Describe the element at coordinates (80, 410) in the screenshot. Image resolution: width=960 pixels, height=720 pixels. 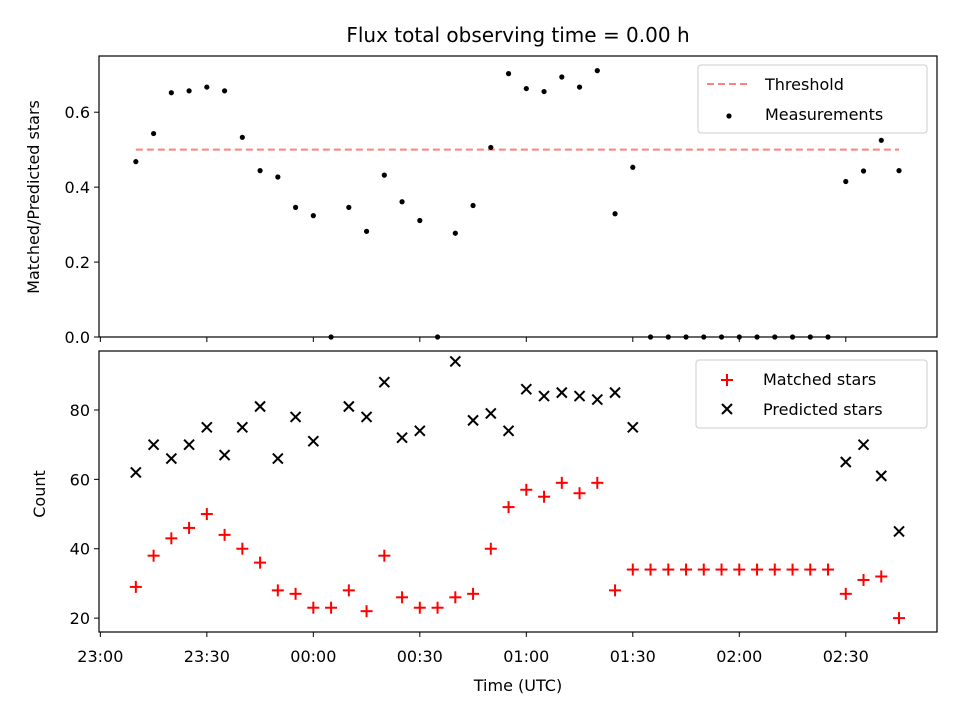
I see `y-tick-label: 80` at that location.